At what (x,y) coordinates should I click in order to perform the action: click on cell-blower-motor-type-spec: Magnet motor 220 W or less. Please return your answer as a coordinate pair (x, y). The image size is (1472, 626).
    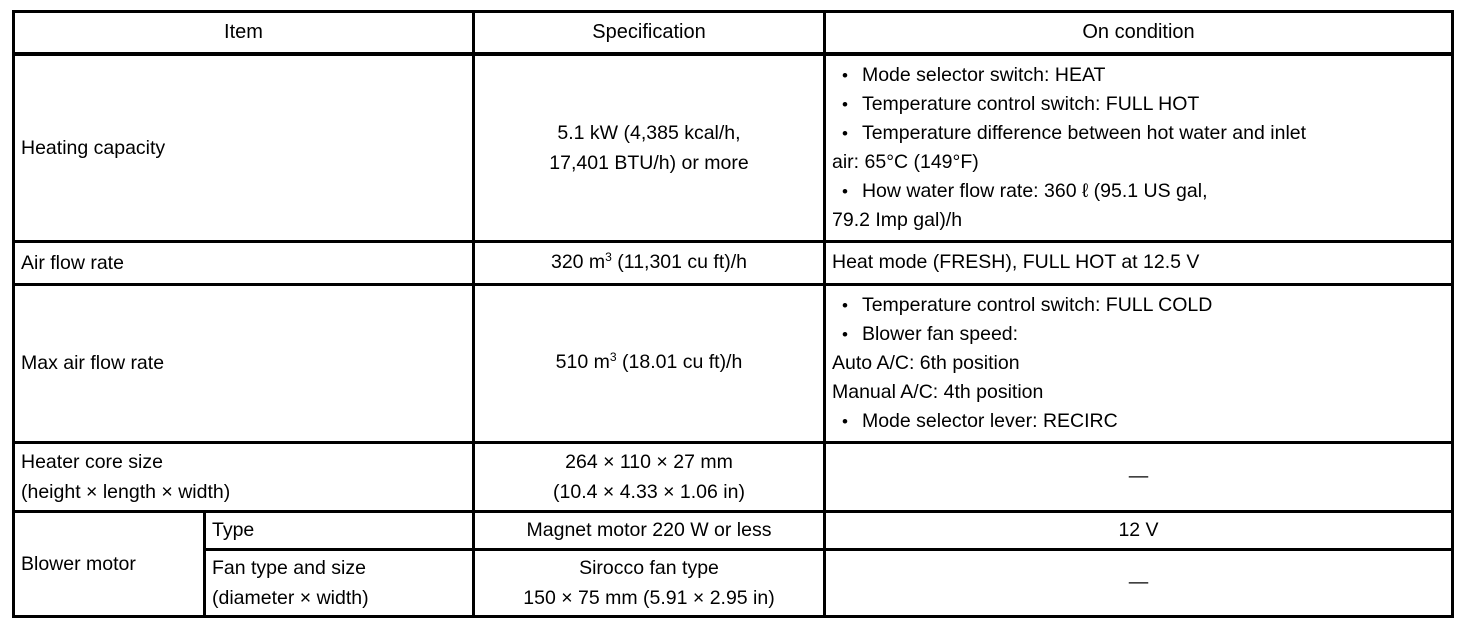
    Looking at the image, I should click on (649, 530).